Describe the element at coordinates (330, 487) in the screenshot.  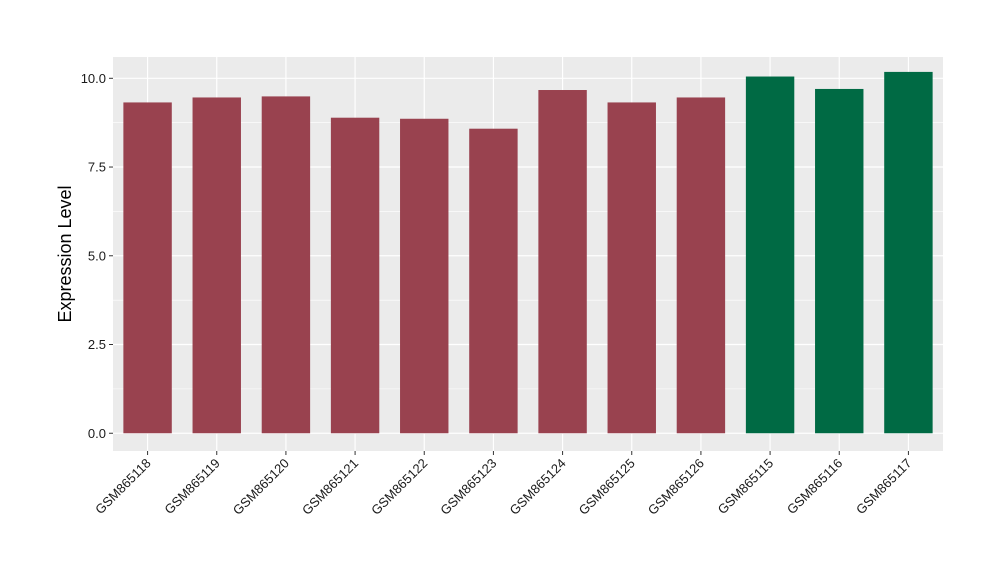
I see `x-tick-label: GSM865121` at that location.